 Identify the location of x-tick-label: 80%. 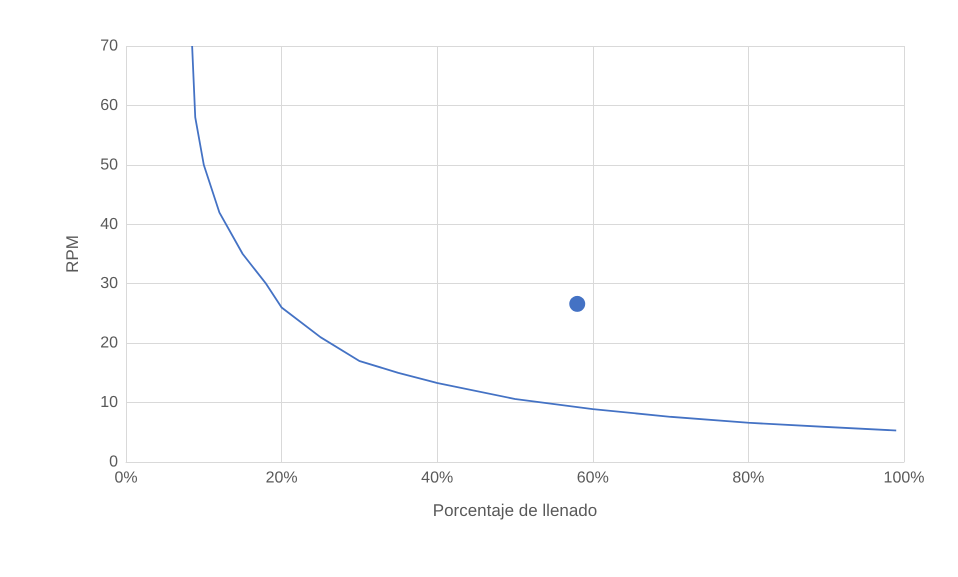
(748, 478).